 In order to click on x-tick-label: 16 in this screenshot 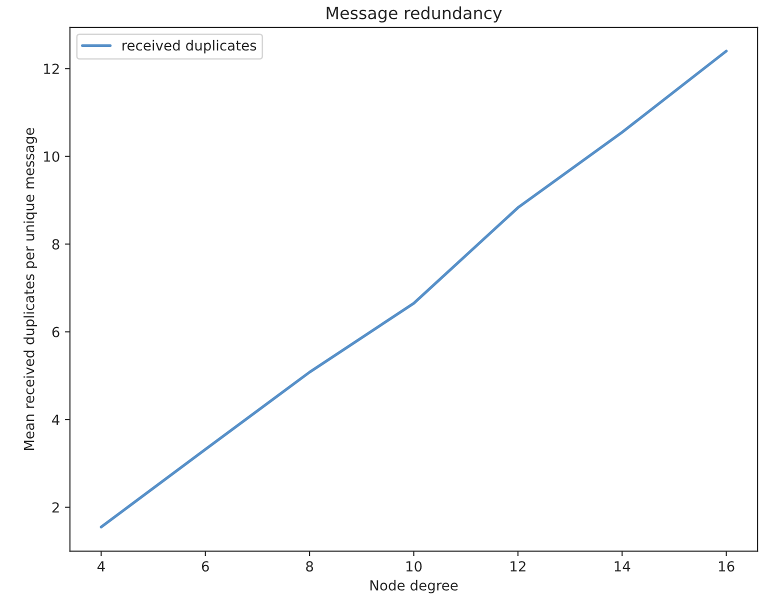, I will do `click(726, 566)`.